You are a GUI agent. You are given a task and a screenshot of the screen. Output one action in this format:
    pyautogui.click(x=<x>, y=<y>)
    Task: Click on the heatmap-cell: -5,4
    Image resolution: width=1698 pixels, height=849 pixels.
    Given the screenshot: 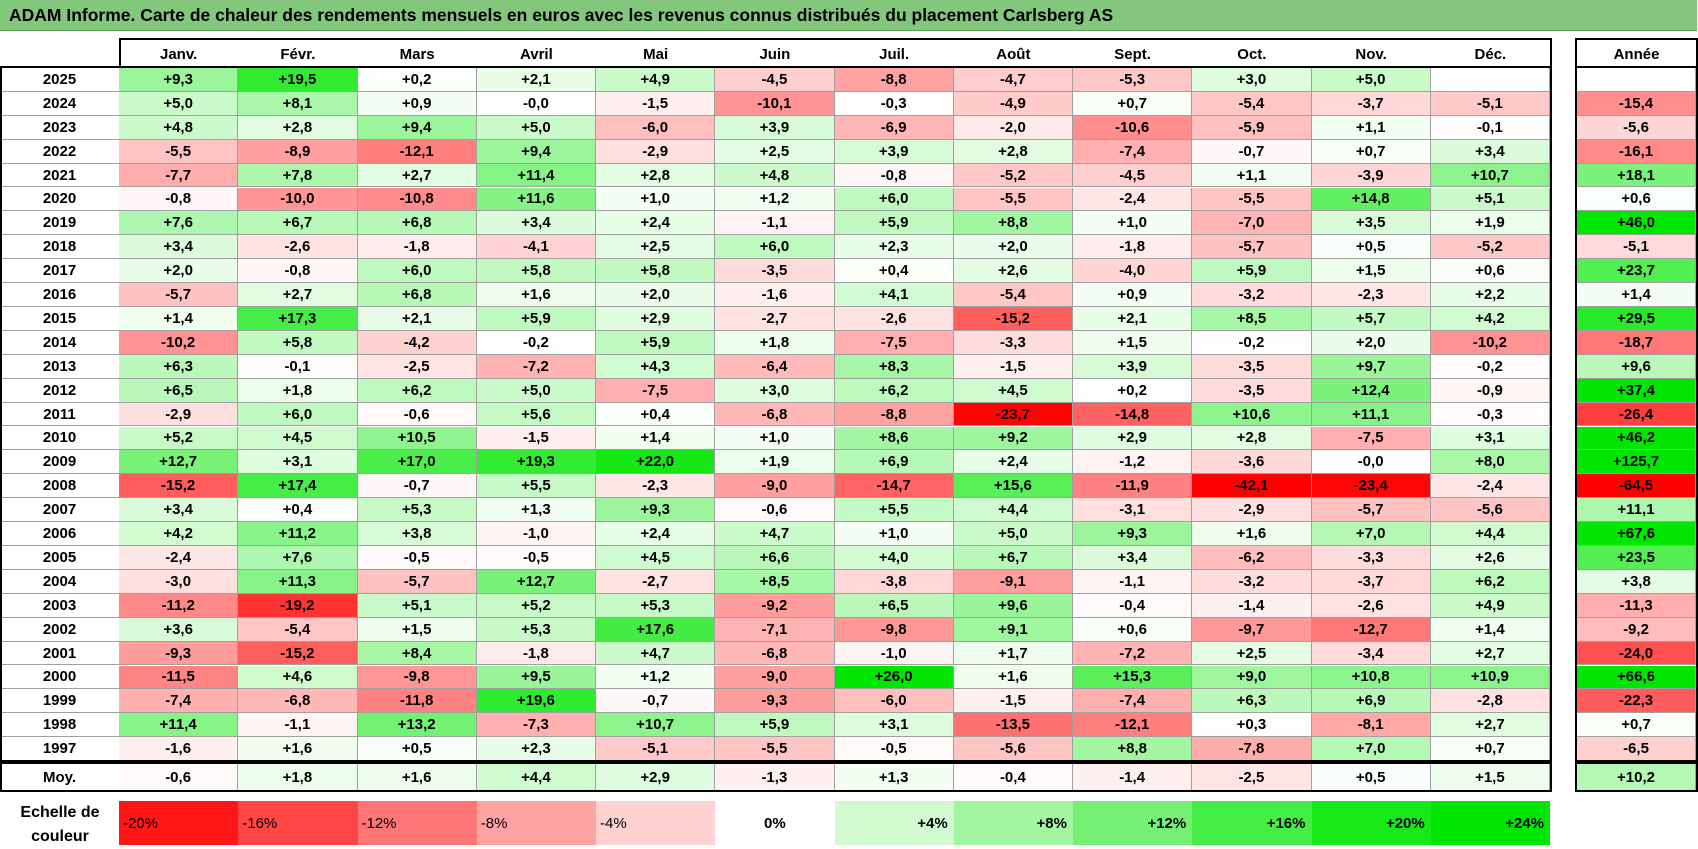 What is the action you would take?
    pyautogui.click(x=298, y=629)
    